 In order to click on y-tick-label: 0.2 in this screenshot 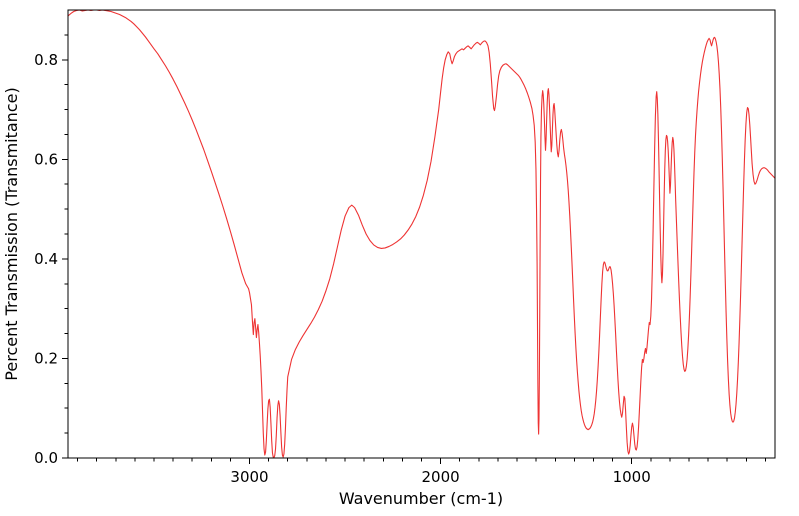, I will do `click(46, 358)`.